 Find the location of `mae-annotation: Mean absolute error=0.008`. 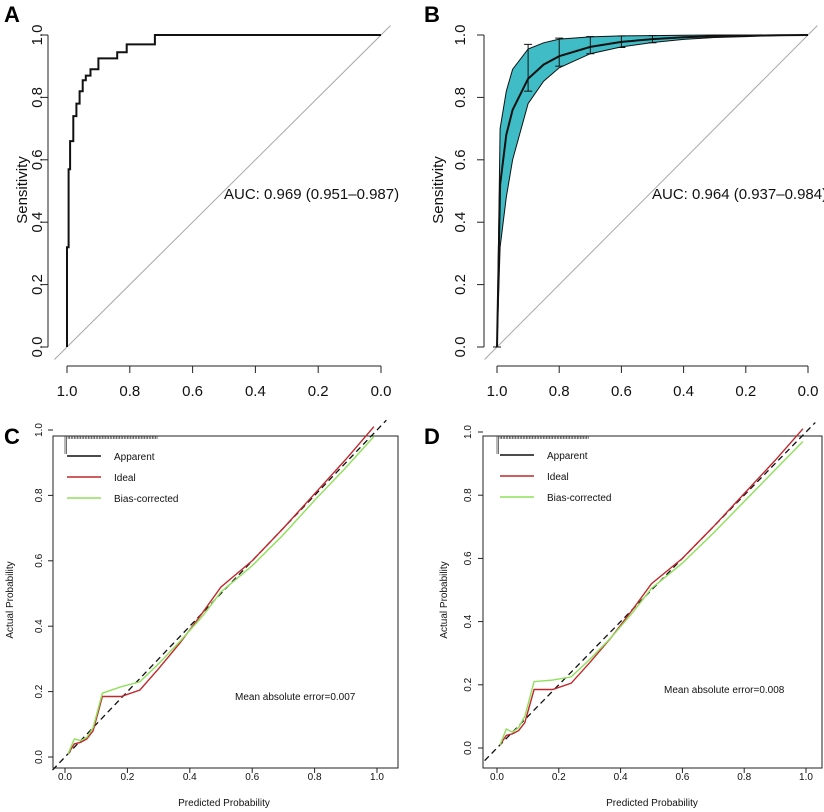

mae-annotation: Mean absolute error=0.008 is located at coordinates (724, 690).